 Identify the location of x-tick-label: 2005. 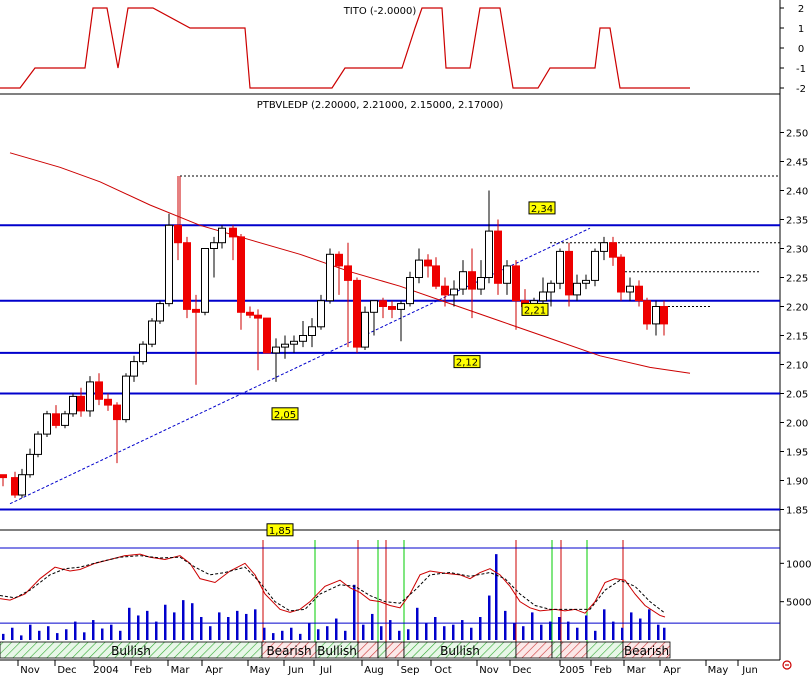
(571, 670).